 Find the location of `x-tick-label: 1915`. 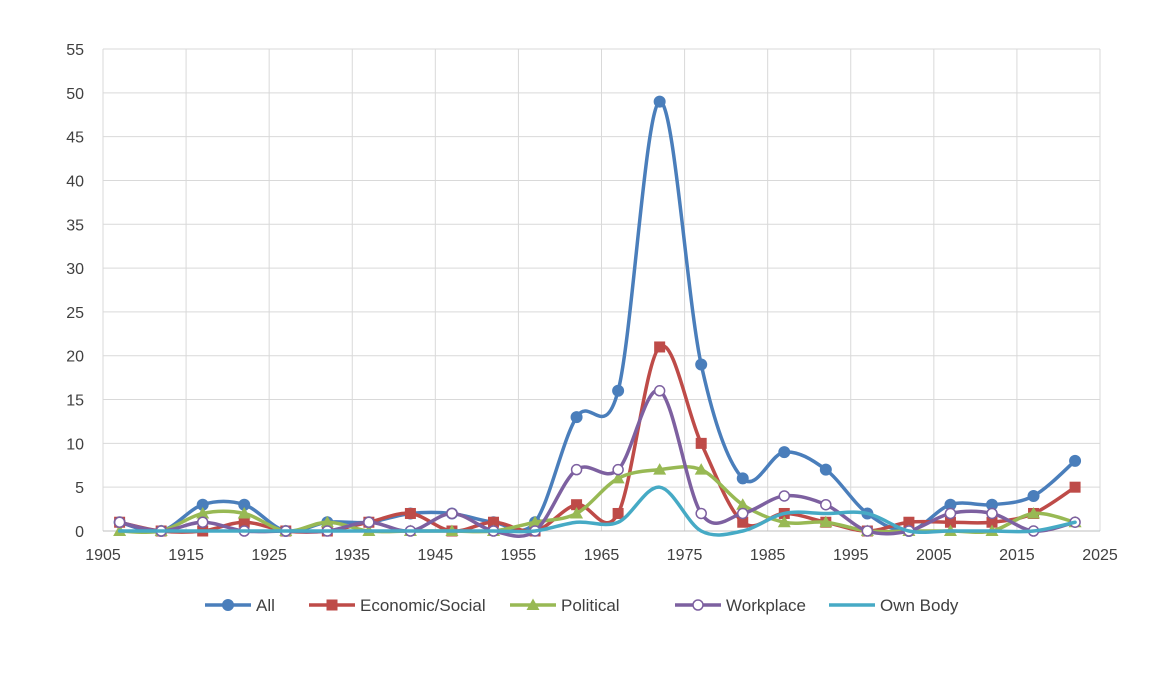

x-tick-label: 1915 is located at coordinates (186, 555).